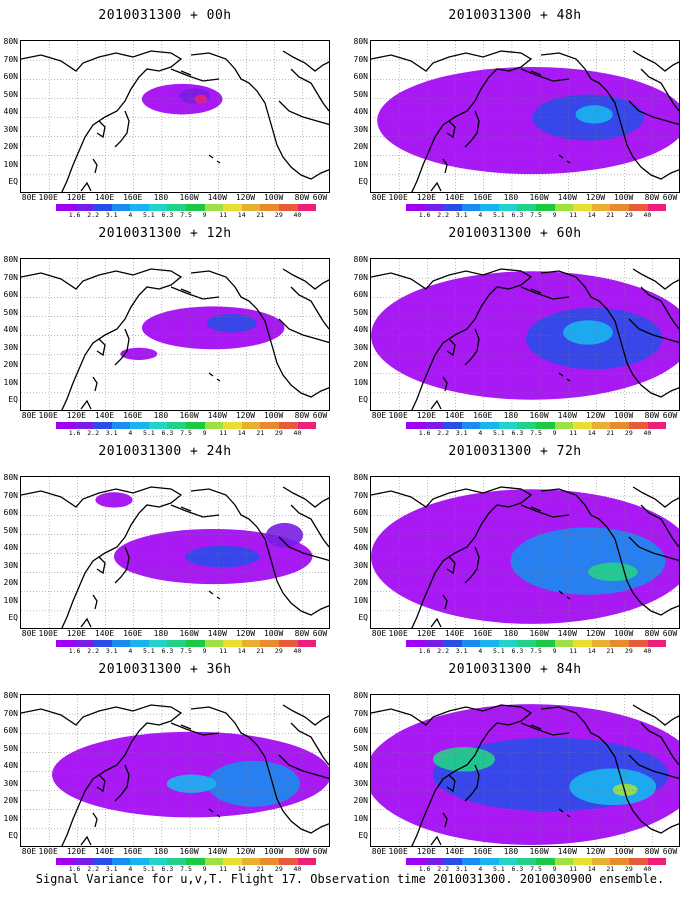 This screenshot has width=700, height=900. Describe the element at coordinates (610, 433) in the screenshot. I see `colorbar-label: 21` at that location.